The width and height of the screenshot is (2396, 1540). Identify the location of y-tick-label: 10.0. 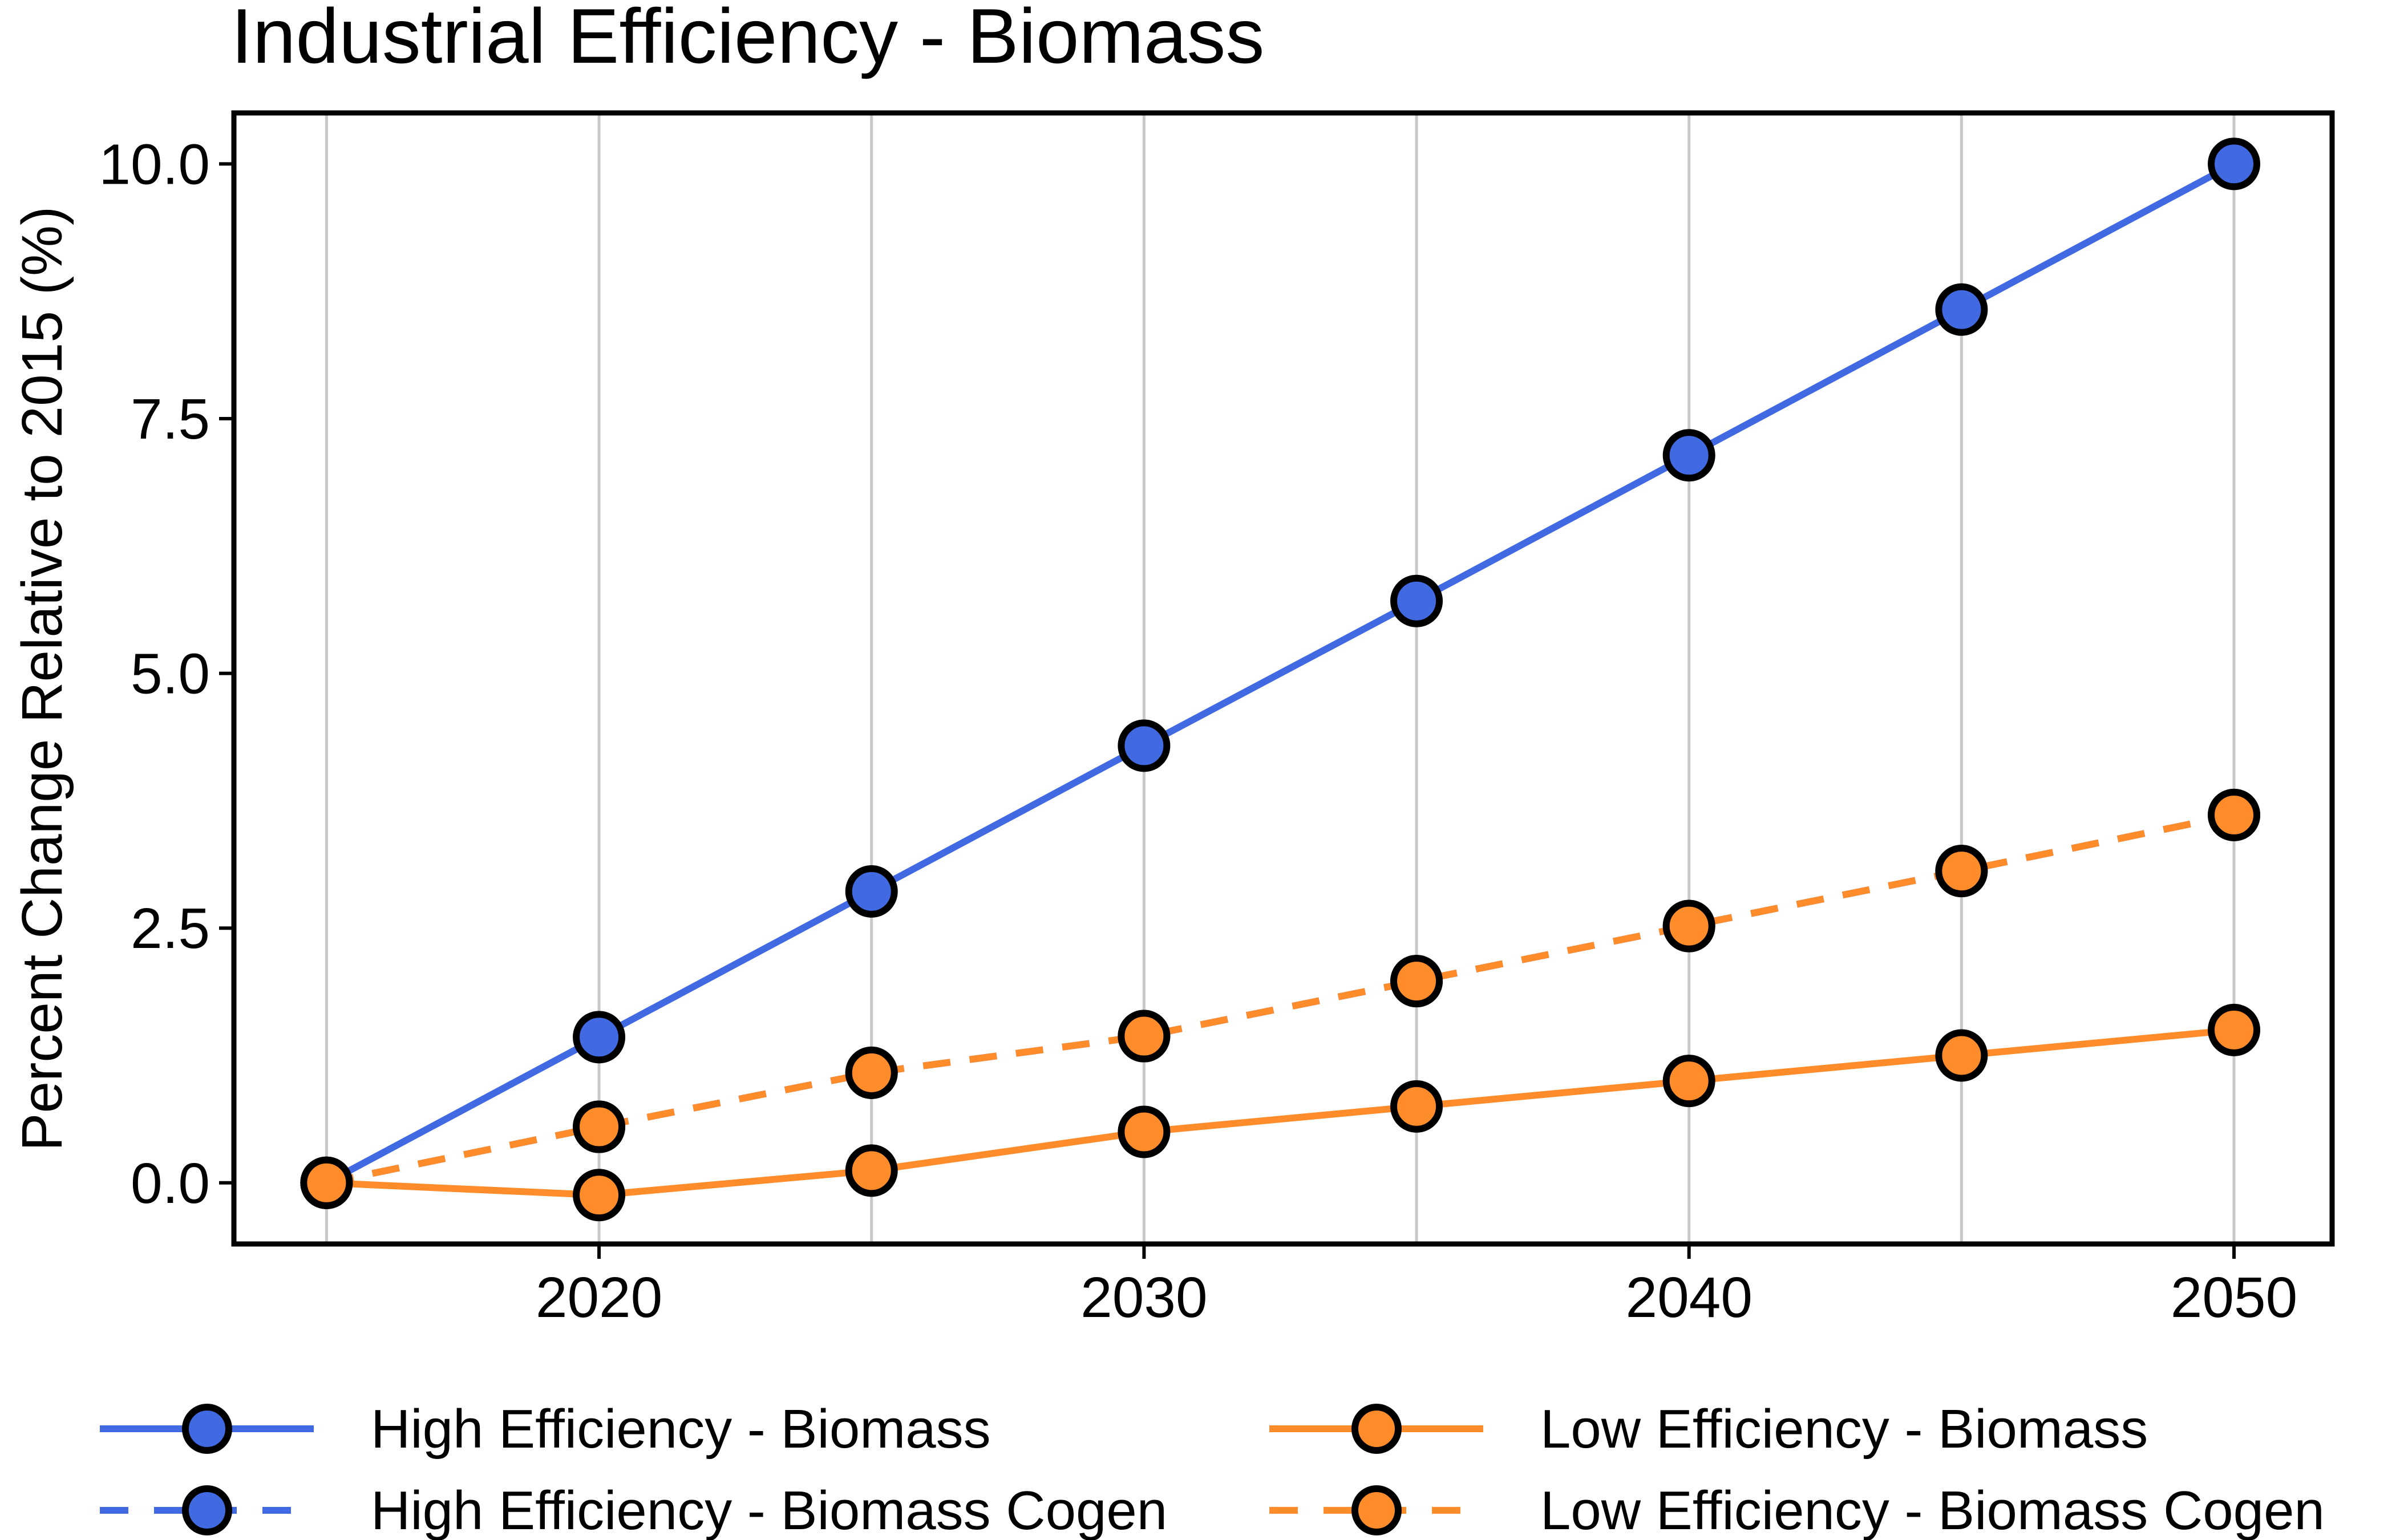
(154, 164).